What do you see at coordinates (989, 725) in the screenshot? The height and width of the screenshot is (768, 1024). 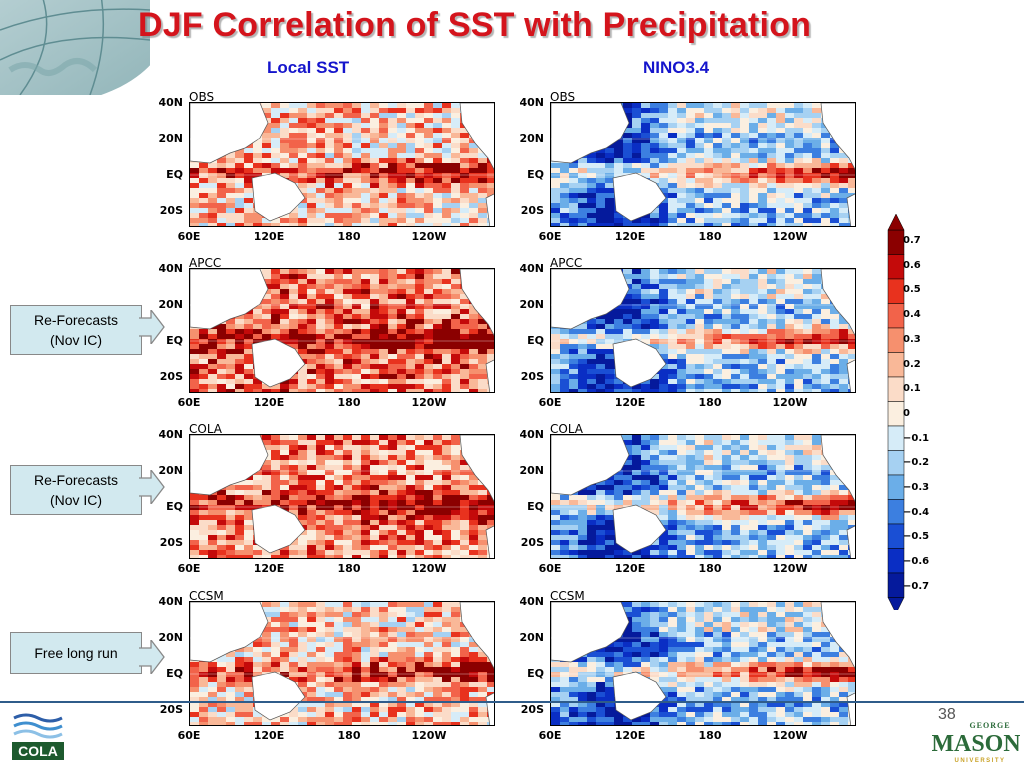 I see `gmu-logo-top: GEORGE` at bounding box center [989, 725].